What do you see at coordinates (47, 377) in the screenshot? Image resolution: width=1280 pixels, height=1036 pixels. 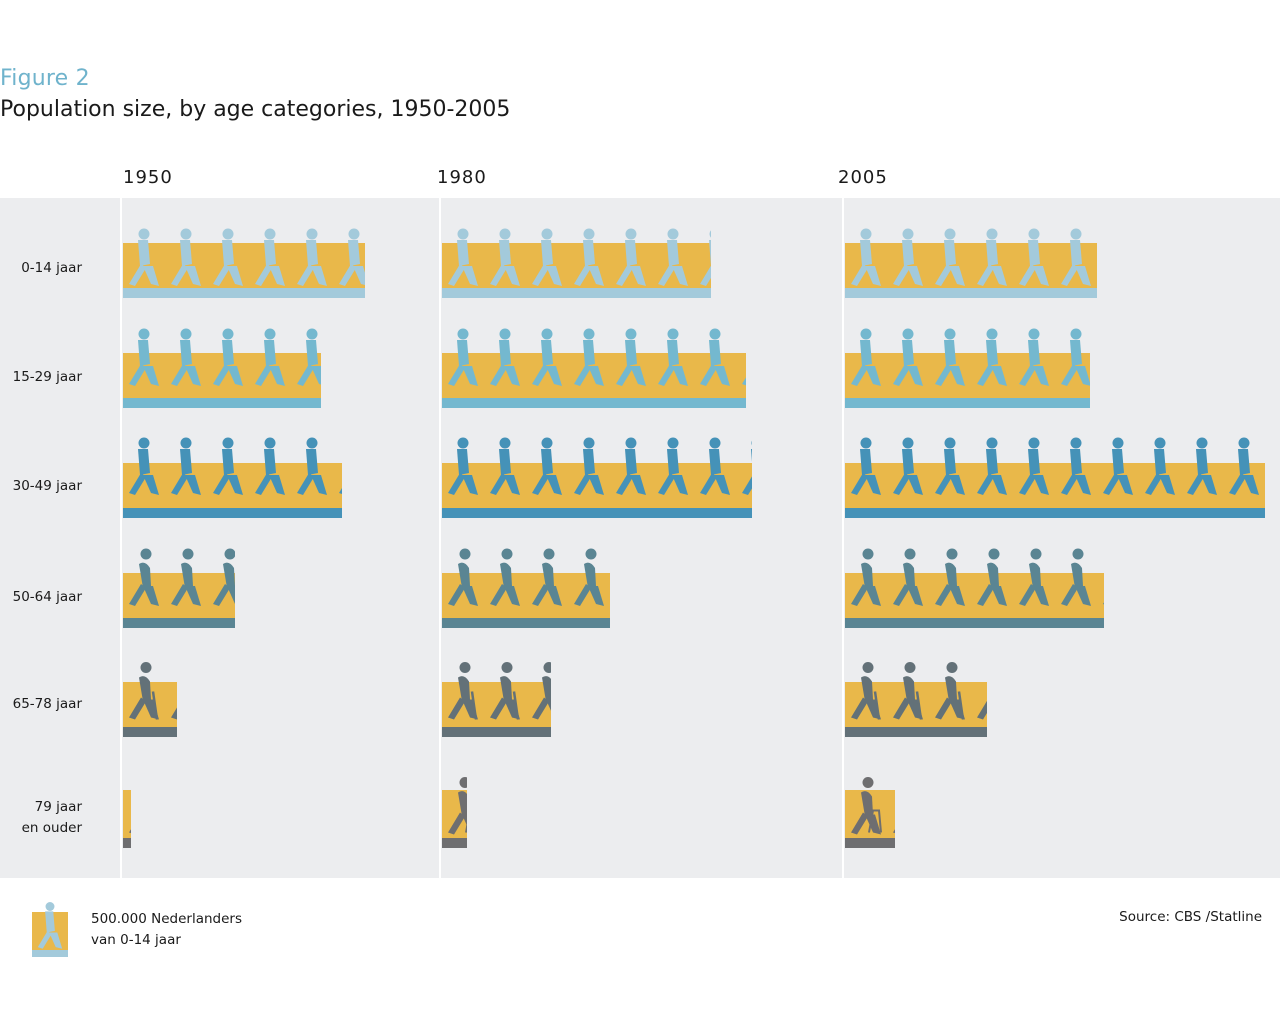 I see `category-label-15-29: 15-29 jaar` at bounding box center [47, 377].